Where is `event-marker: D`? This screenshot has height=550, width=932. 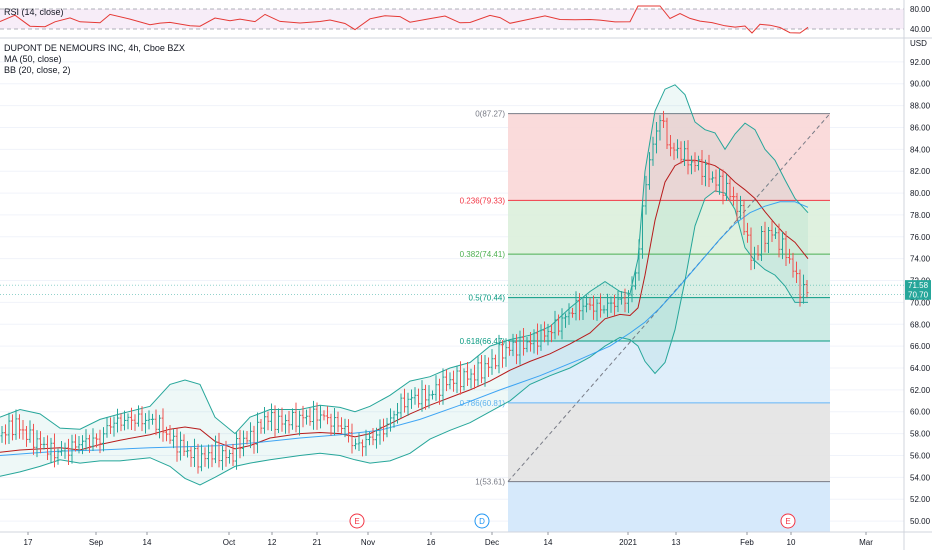 event-marker: D is located at coordinates (482, 521).